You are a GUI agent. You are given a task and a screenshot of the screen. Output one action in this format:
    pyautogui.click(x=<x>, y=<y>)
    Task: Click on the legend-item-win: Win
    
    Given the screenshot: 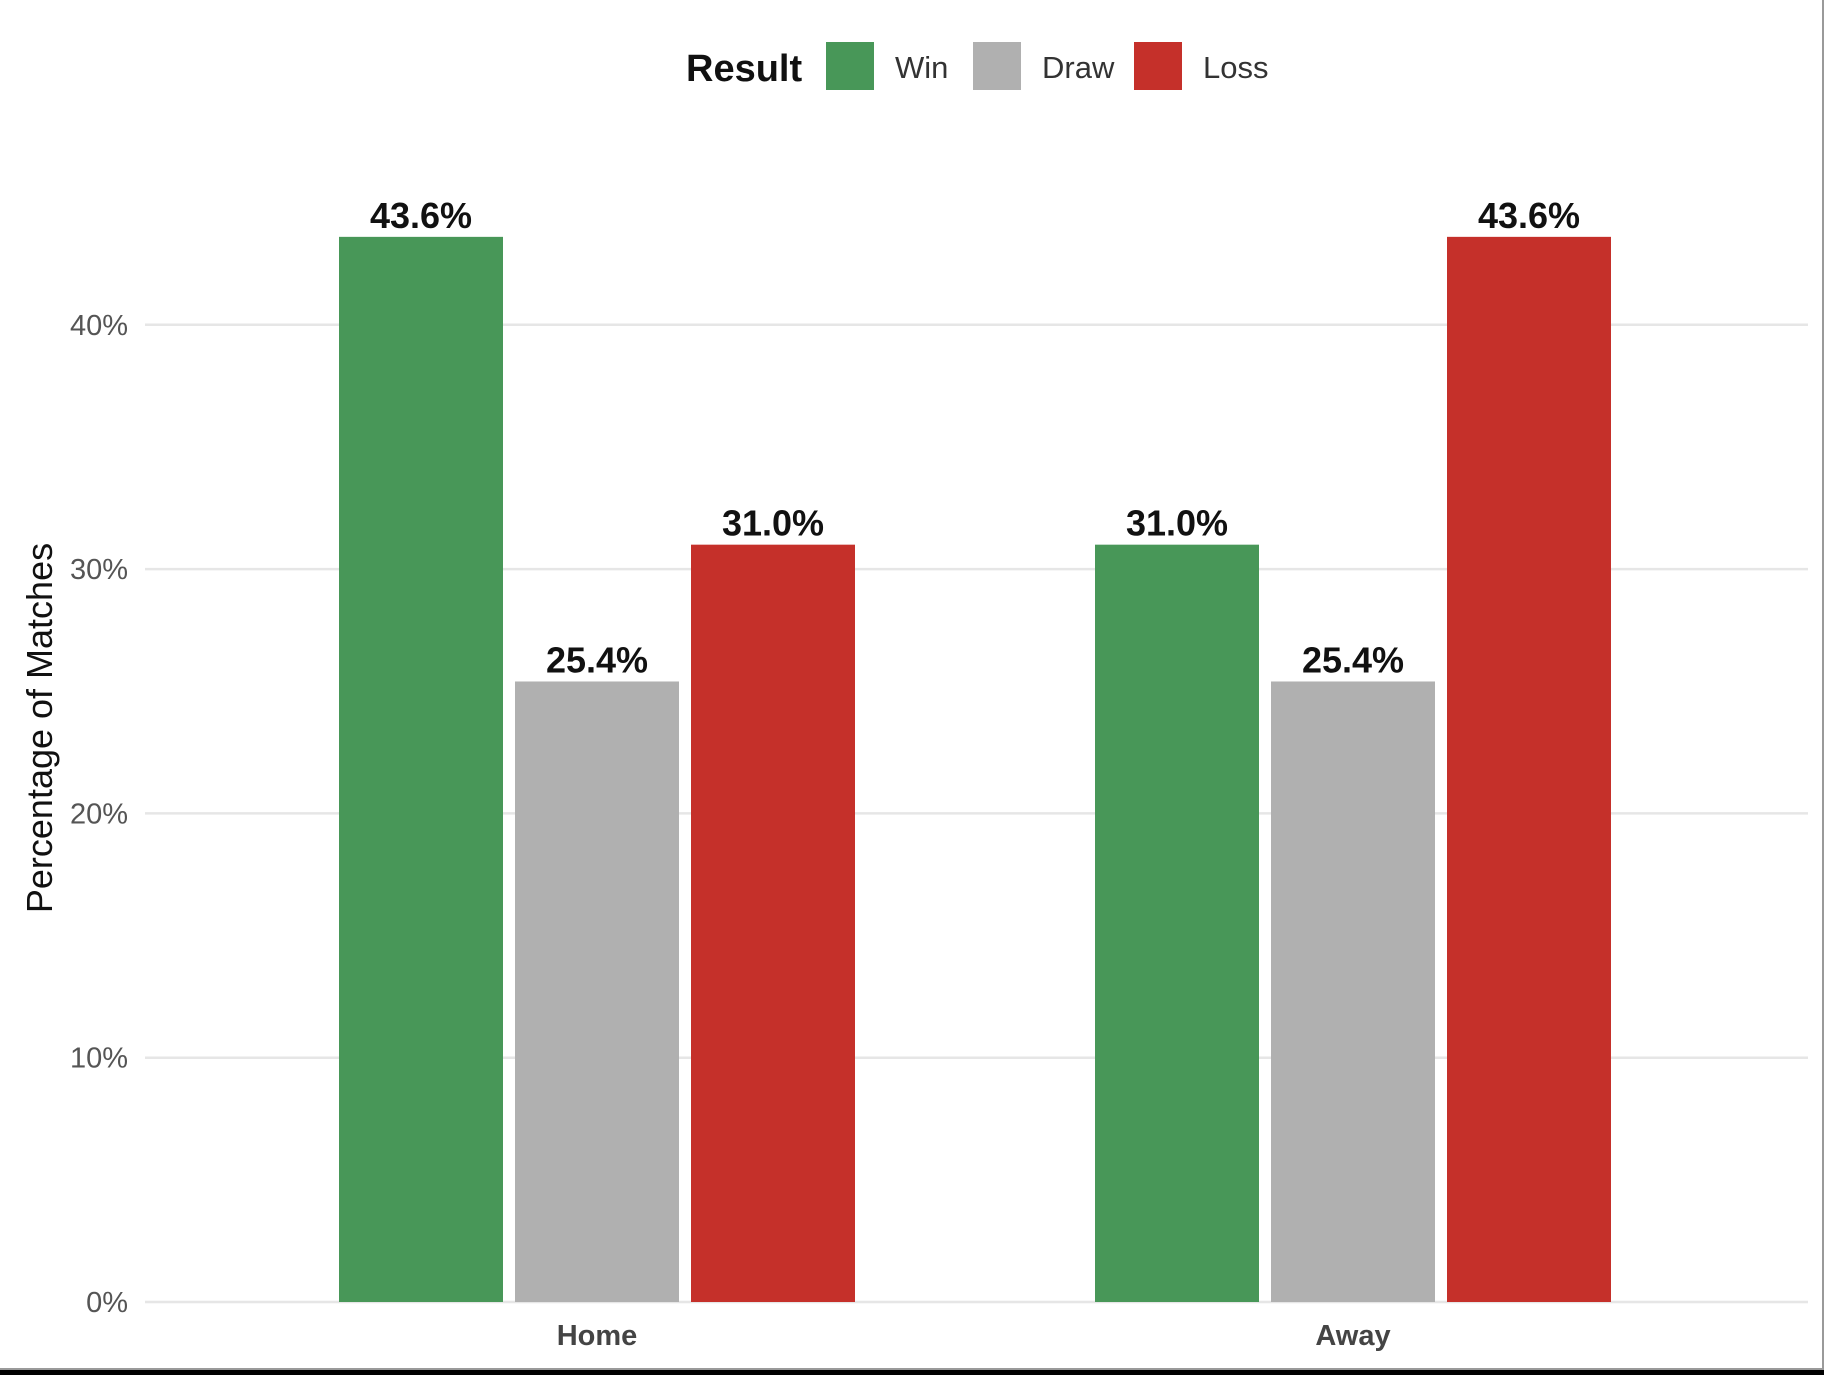 What is the action you would take?
    pyautogui.click(x=887, y=66)
    